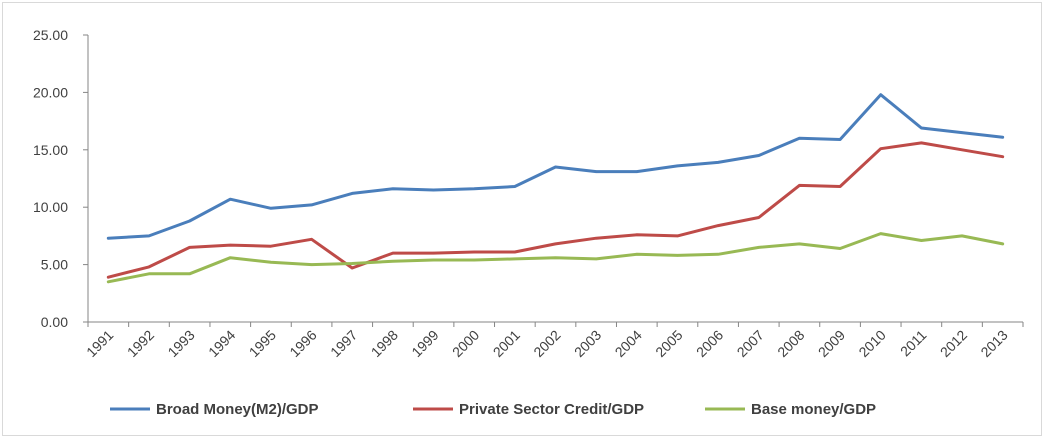 The width and height of the screenshot is (1045, 439). What do you see at coordinates (221, 343) in the screenshot?
I see `x-tick-label: 1994` at bounding box center [221, 343].